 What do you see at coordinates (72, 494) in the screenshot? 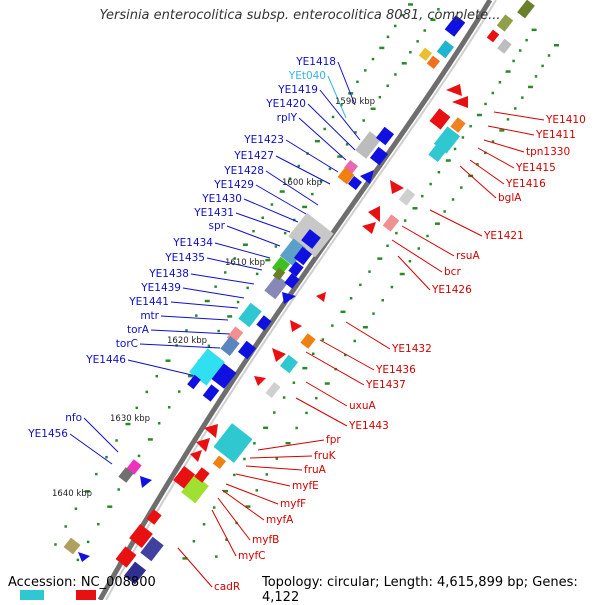
I see `scale-label: 1640 kbp` at bounding box center [72, 494].